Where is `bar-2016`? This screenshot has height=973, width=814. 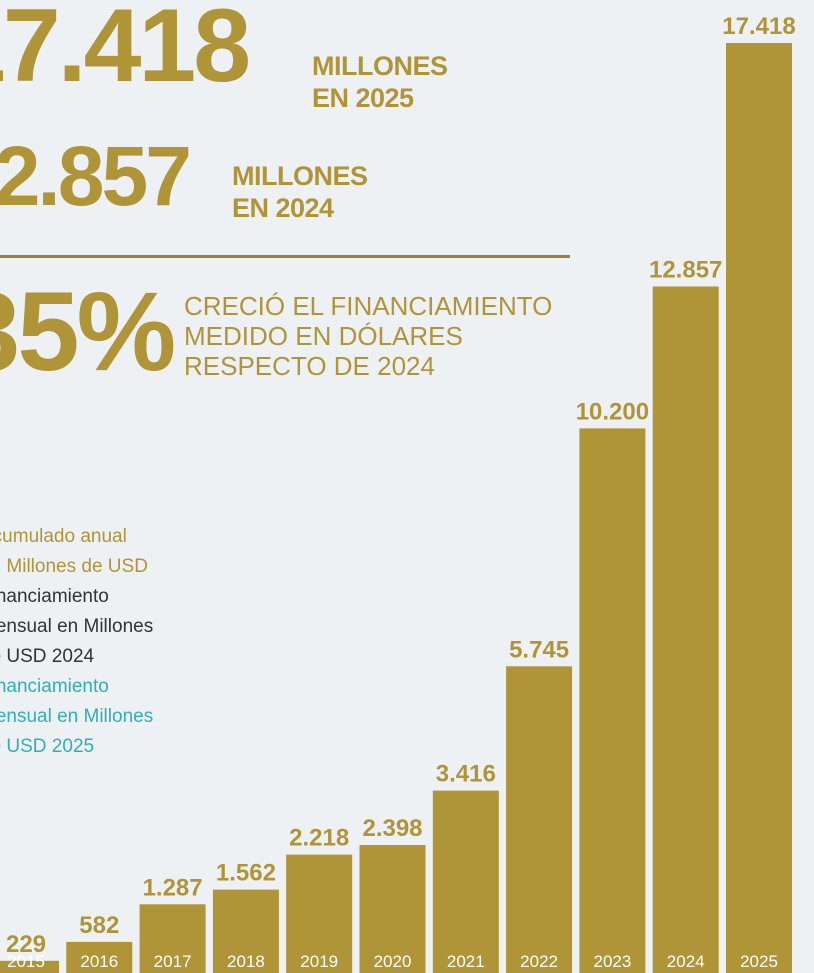
bar-2016 is located at coordinates (99, 957).